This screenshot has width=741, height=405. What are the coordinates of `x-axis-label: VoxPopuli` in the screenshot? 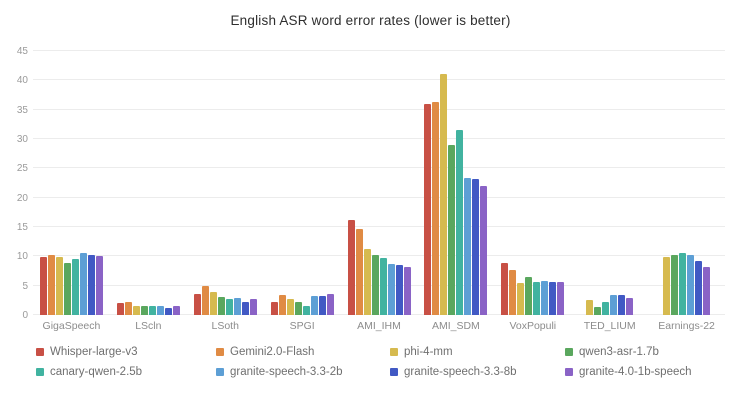 It's located at (533, 326).